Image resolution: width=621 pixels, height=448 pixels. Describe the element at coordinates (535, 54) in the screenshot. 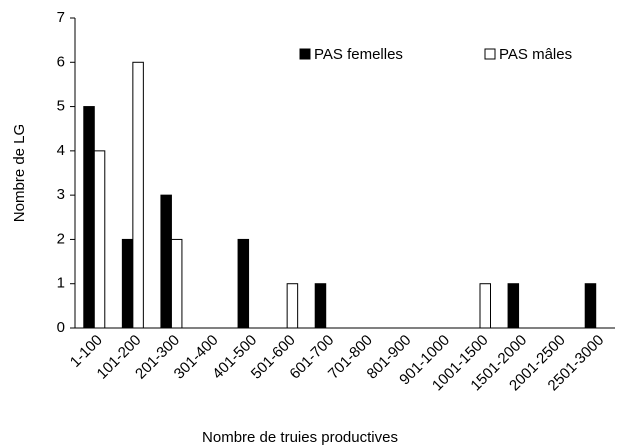

I see `legend-label: PAS mâles` at that location.